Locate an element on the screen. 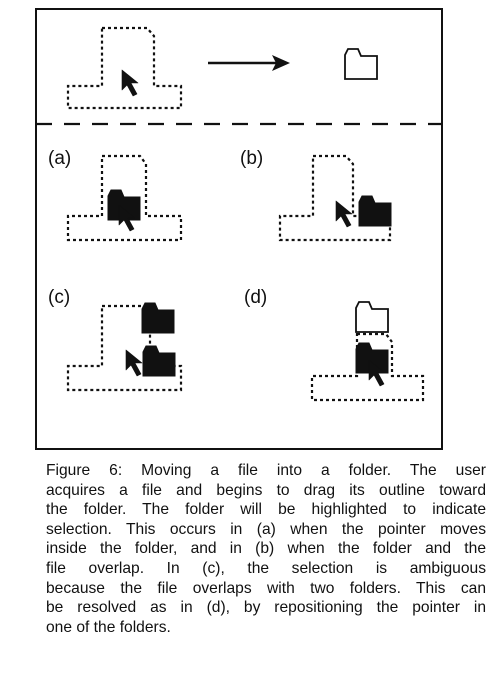  panel-label-c: (c) is located at coordinates (59, 297).